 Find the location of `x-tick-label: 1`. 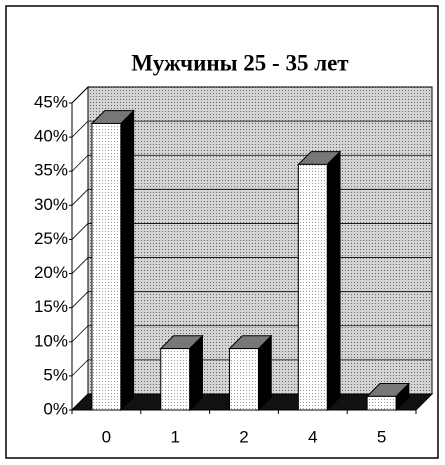

x-tick-label: 1 is located at coordinates (174, 436).